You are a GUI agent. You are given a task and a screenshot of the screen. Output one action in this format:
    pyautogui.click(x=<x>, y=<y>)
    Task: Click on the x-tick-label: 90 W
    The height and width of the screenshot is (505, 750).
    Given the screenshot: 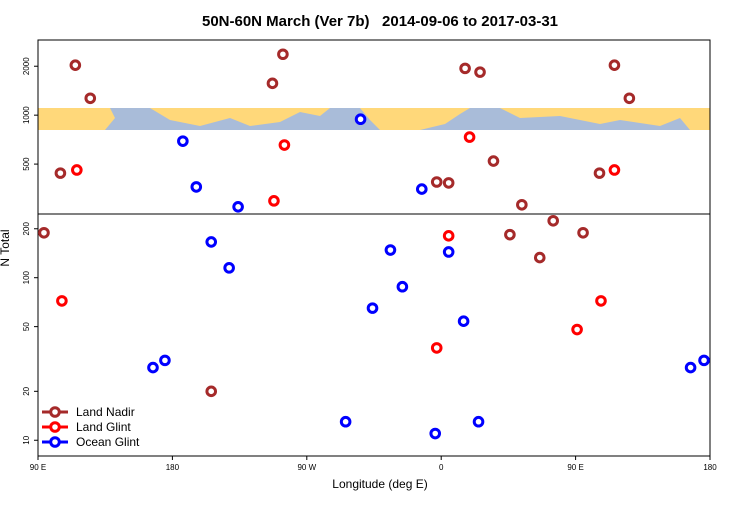 What is the action you would take?
    pyautogui.click(x=306, y=467)
    